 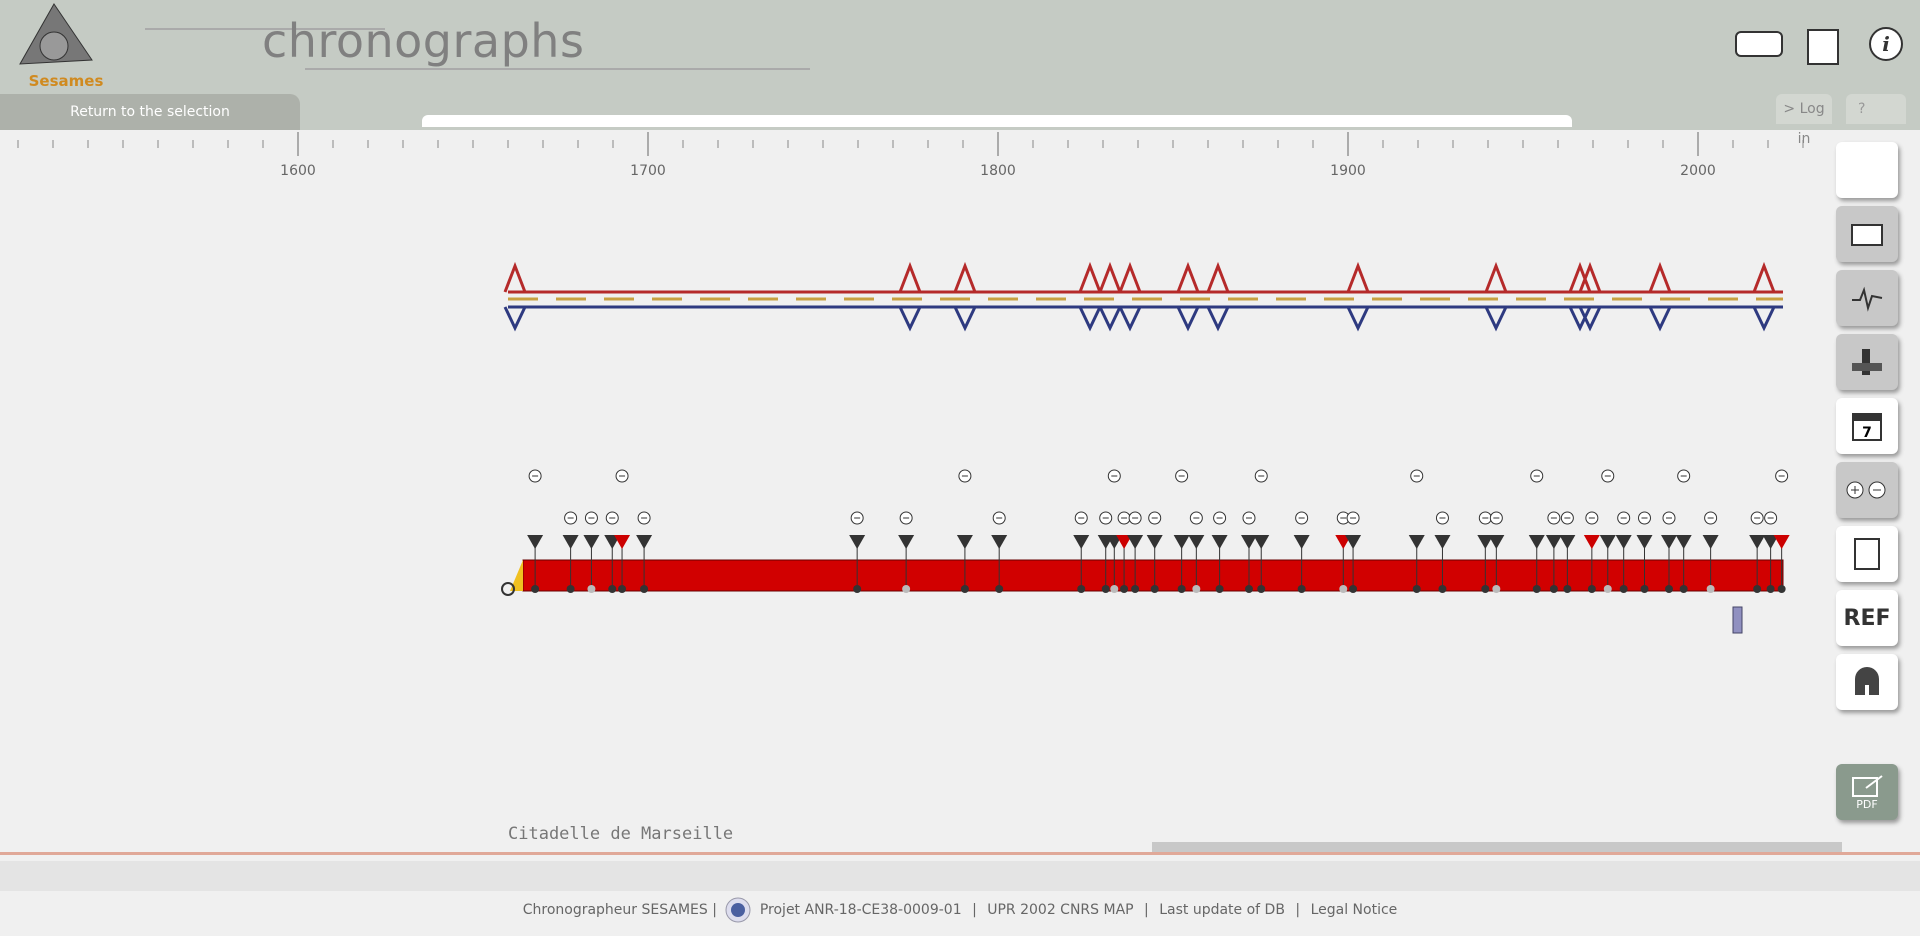 What do you see at coordinates (1867, 234) in the screenshot?
I see `list-button` at bounding box center [1867, 234].